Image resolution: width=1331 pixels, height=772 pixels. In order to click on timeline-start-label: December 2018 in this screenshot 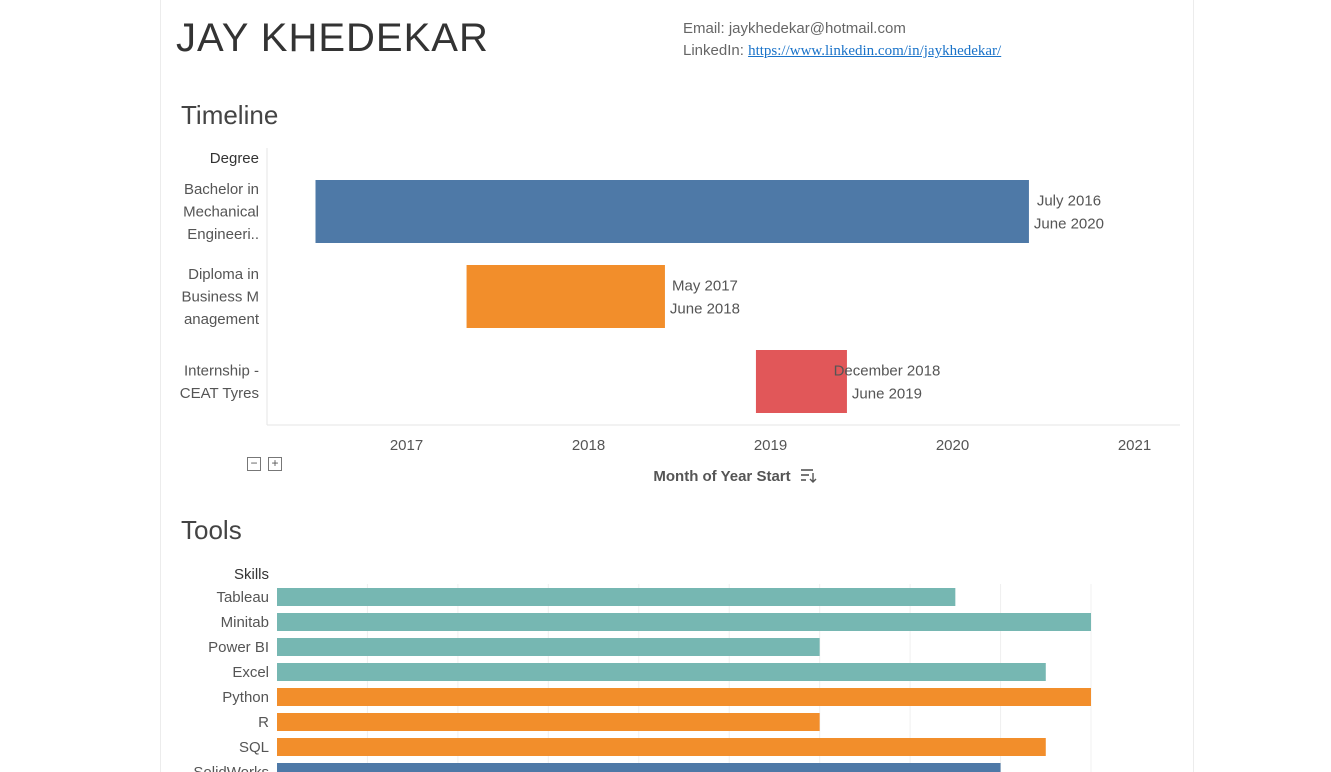, I will do `click(887, 371)`.